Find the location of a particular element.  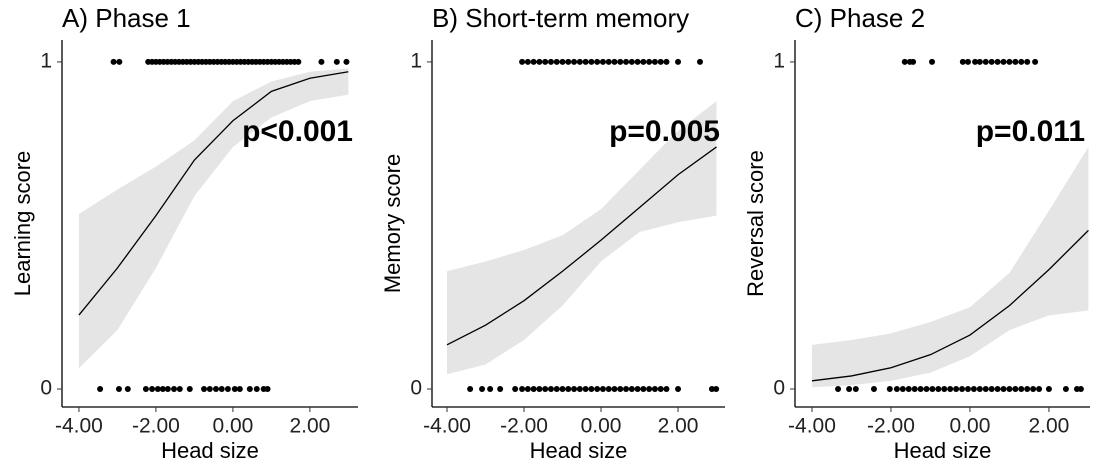

confidence-band is located at coordinates (582, 238).